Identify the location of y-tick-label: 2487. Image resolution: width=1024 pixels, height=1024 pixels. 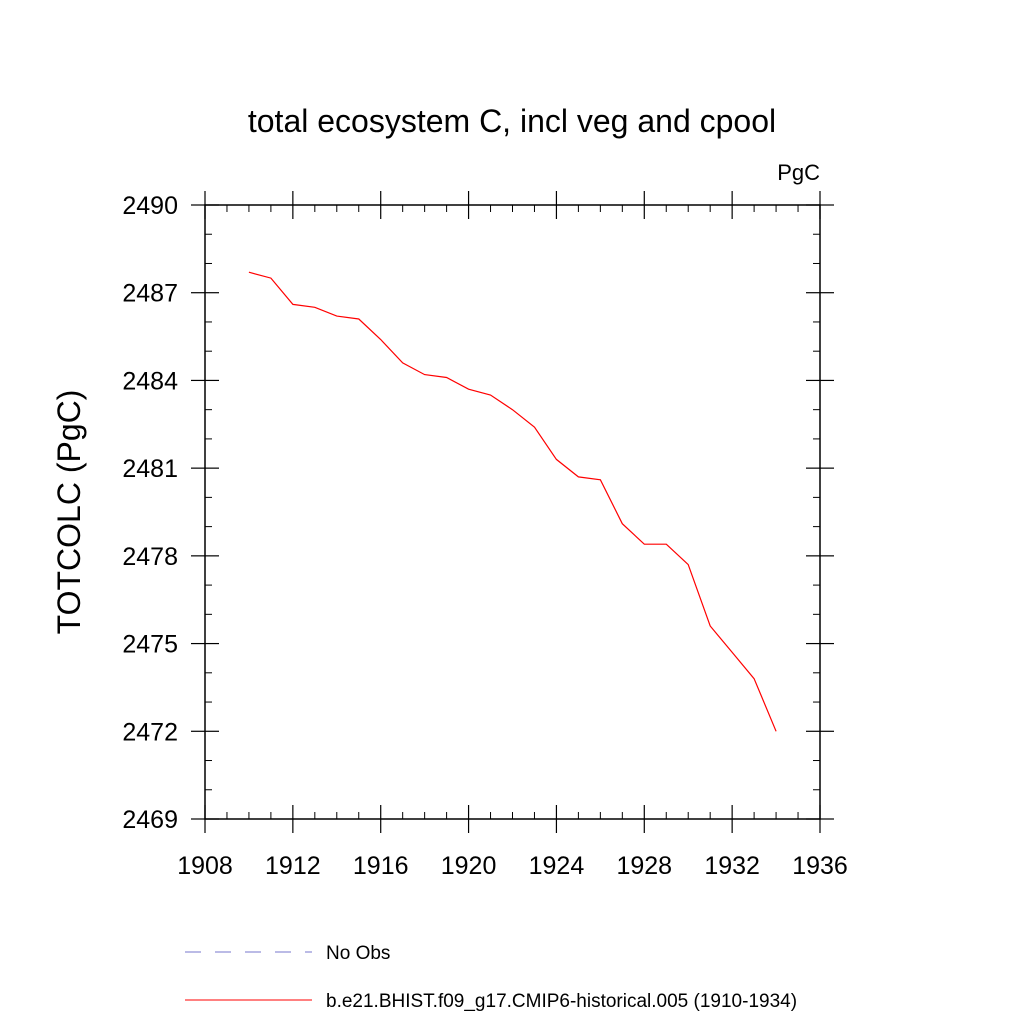
(150, 294).